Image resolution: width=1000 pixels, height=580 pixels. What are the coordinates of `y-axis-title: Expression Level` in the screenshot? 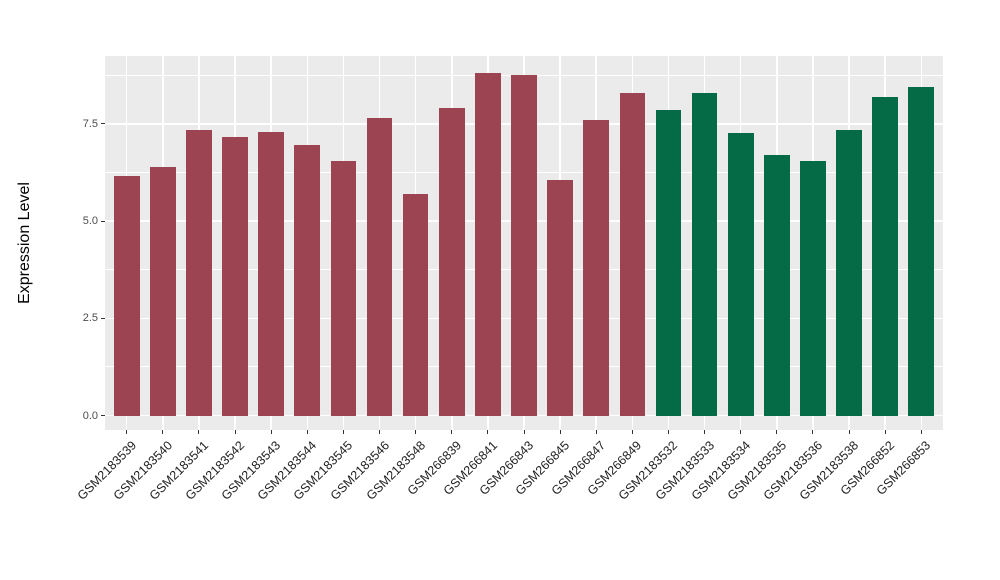 It's located at (24, 243).